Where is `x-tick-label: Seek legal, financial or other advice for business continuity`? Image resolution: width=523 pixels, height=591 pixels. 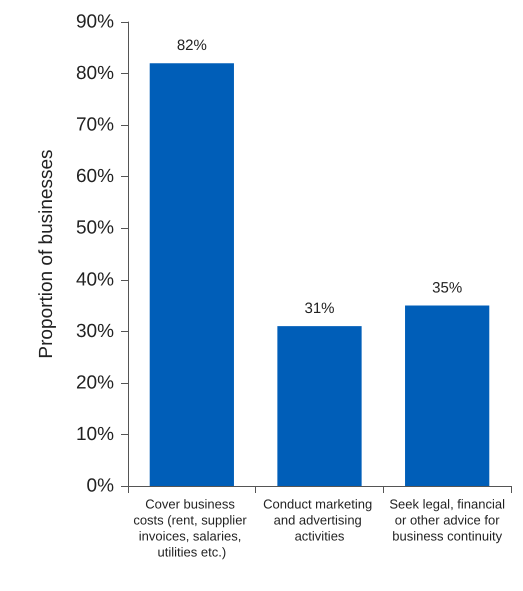
x-tick-label: Seek legal, financial or other advice for business continuity is located at coordinates (447, 520).